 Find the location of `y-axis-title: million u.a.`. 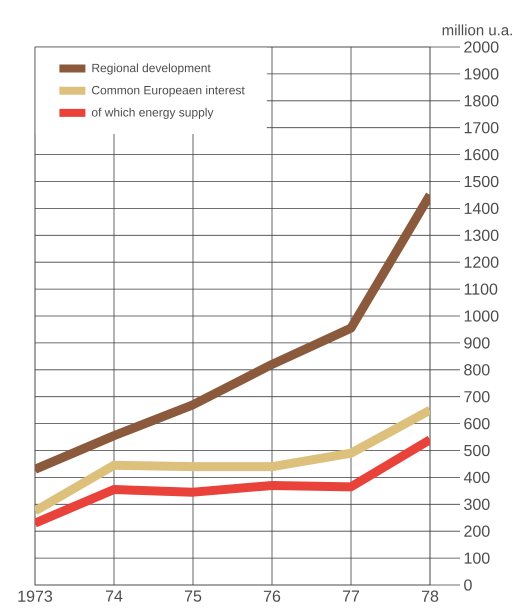

y-axis-title: million u.a. is located at coordinates (477, 30).